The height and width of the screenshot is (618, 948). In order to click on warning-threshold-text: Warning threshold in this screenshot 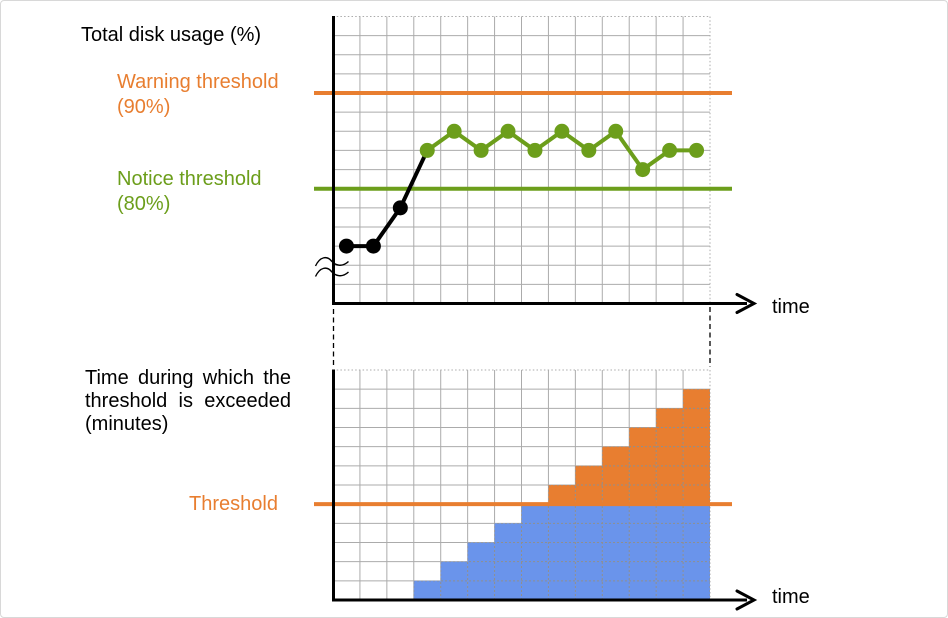, I will do `click(198, 82)`.